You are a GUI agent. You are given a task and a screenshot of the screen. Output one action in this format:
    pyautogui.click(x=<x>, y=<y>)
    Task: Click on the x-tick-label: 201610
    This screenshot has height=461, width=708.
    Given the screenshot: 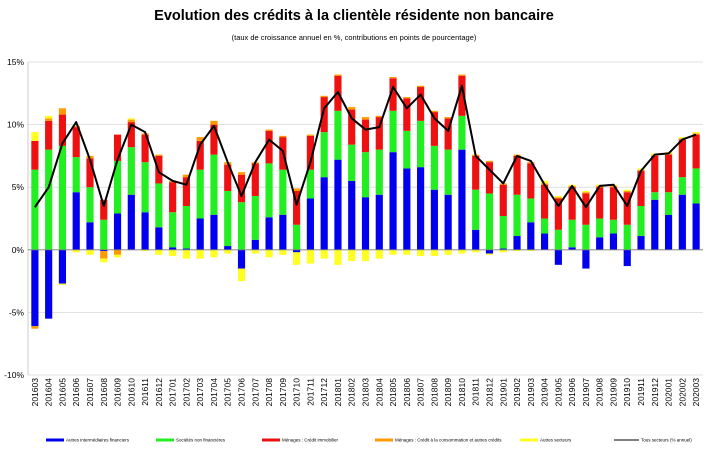 What is the action you would take?
    pyautogui.click(x=131, y=392)
    